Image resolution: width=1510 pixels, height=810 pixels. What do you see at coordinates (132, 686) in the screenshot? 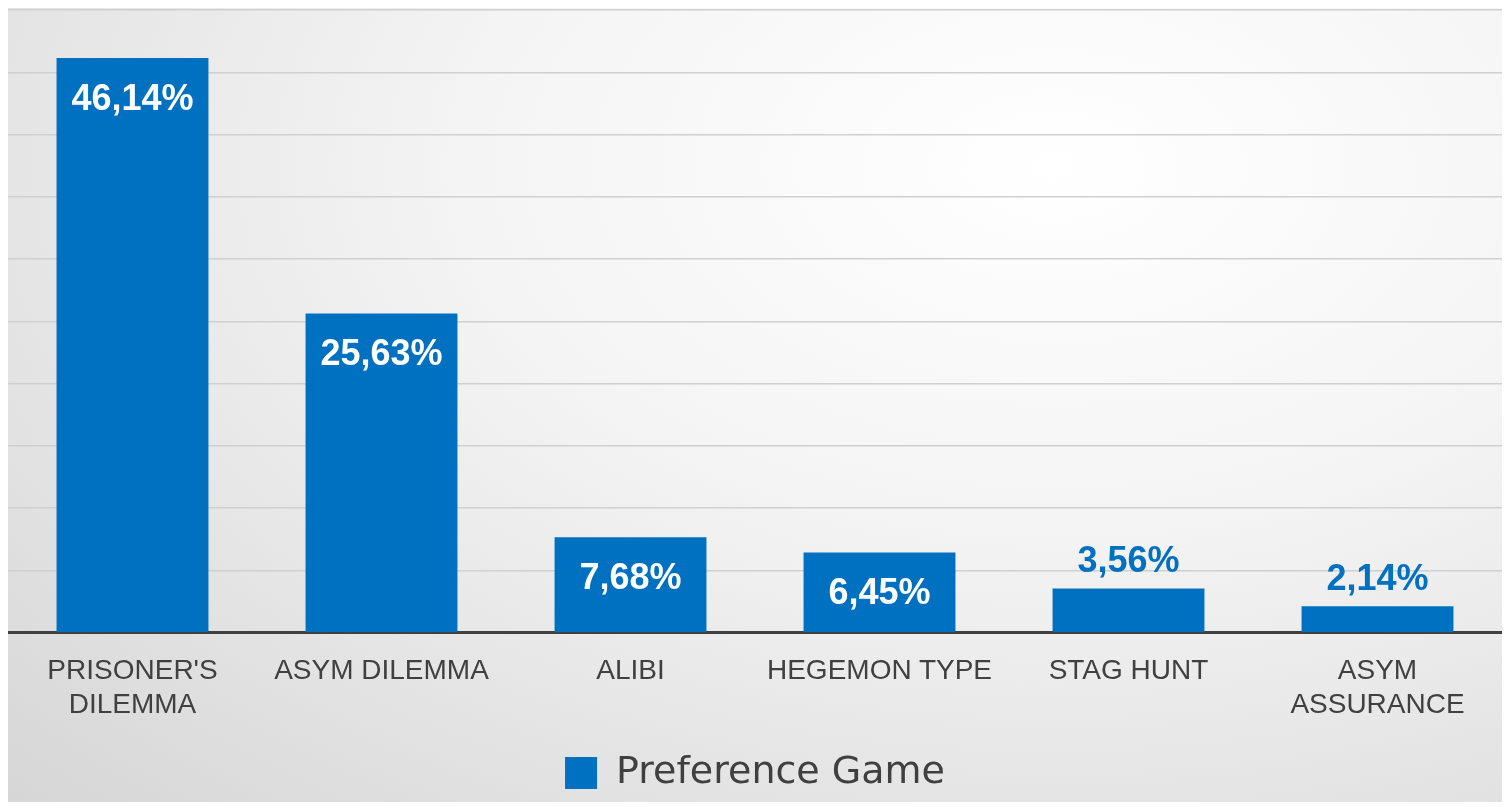
I see `x-tick-label: PRISONER'S DILEMMA` at bounding box center [132, 686].